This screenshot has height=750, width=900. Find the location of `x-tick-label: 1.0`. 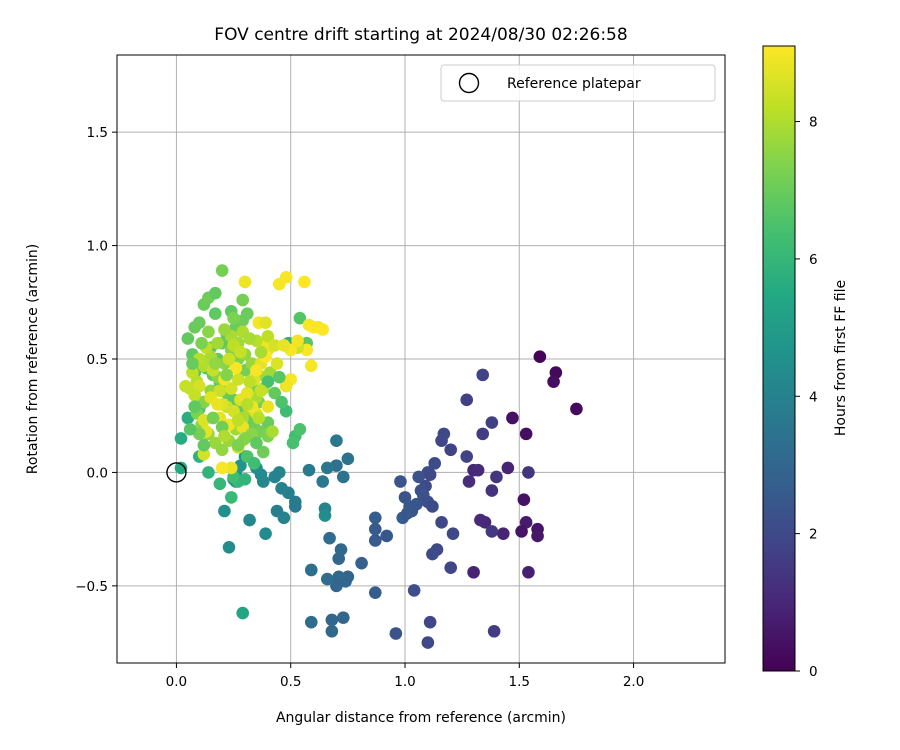

x-tick-label: 1.0 is located at coordinates (404, 682).